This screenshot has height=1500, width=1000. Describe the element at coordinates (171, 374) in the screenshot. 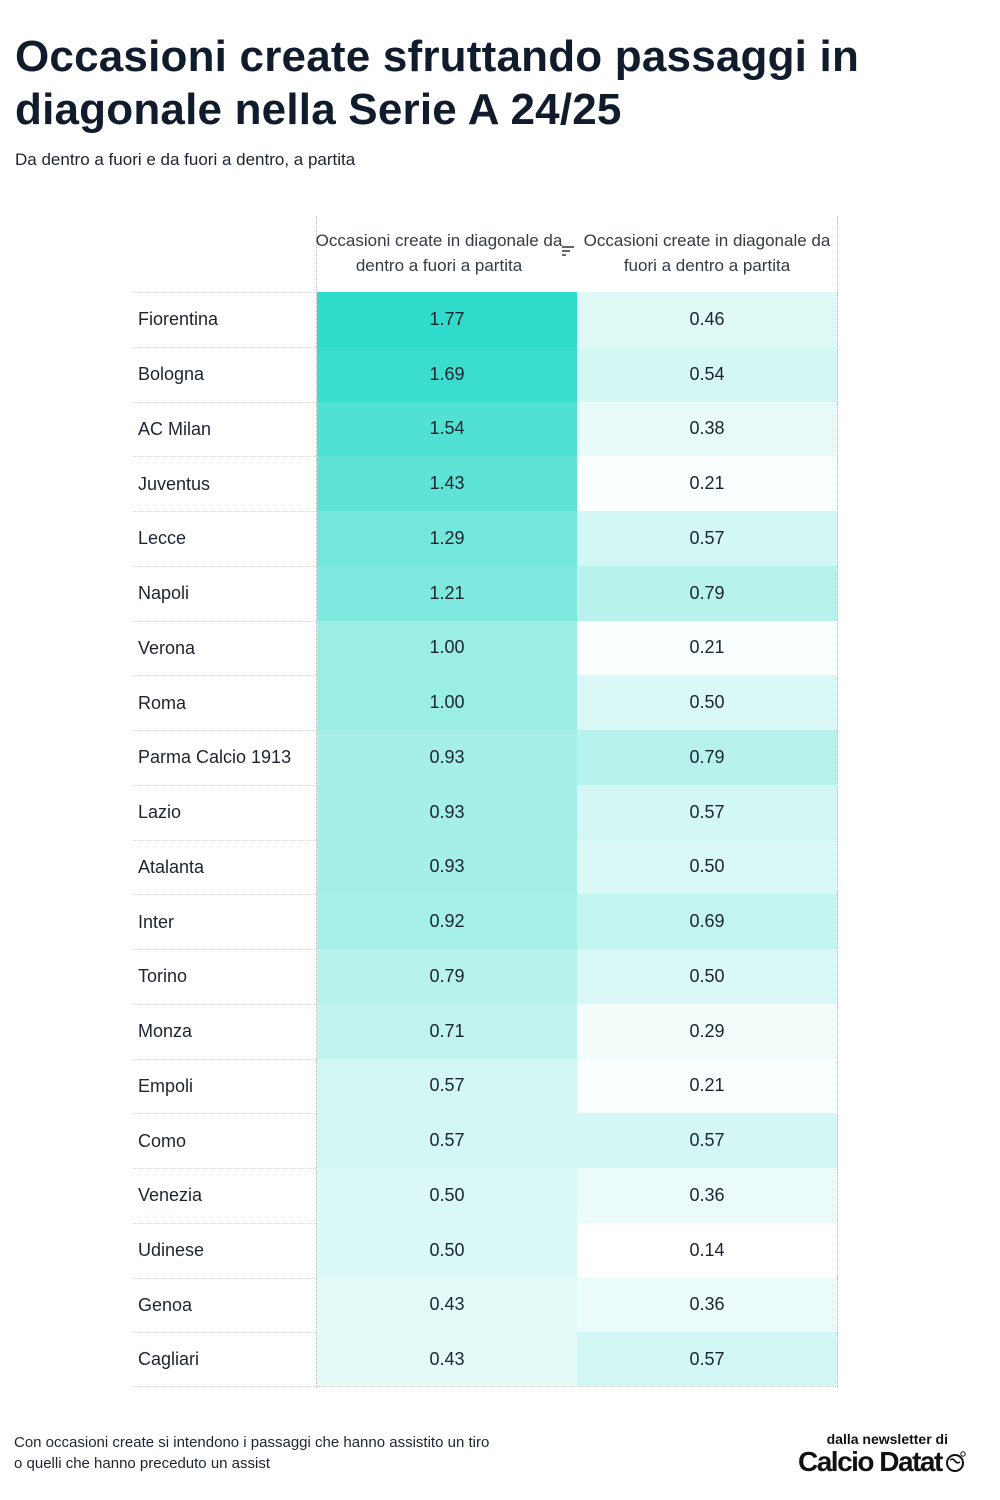

I see `team-name: Bologna` at that location.